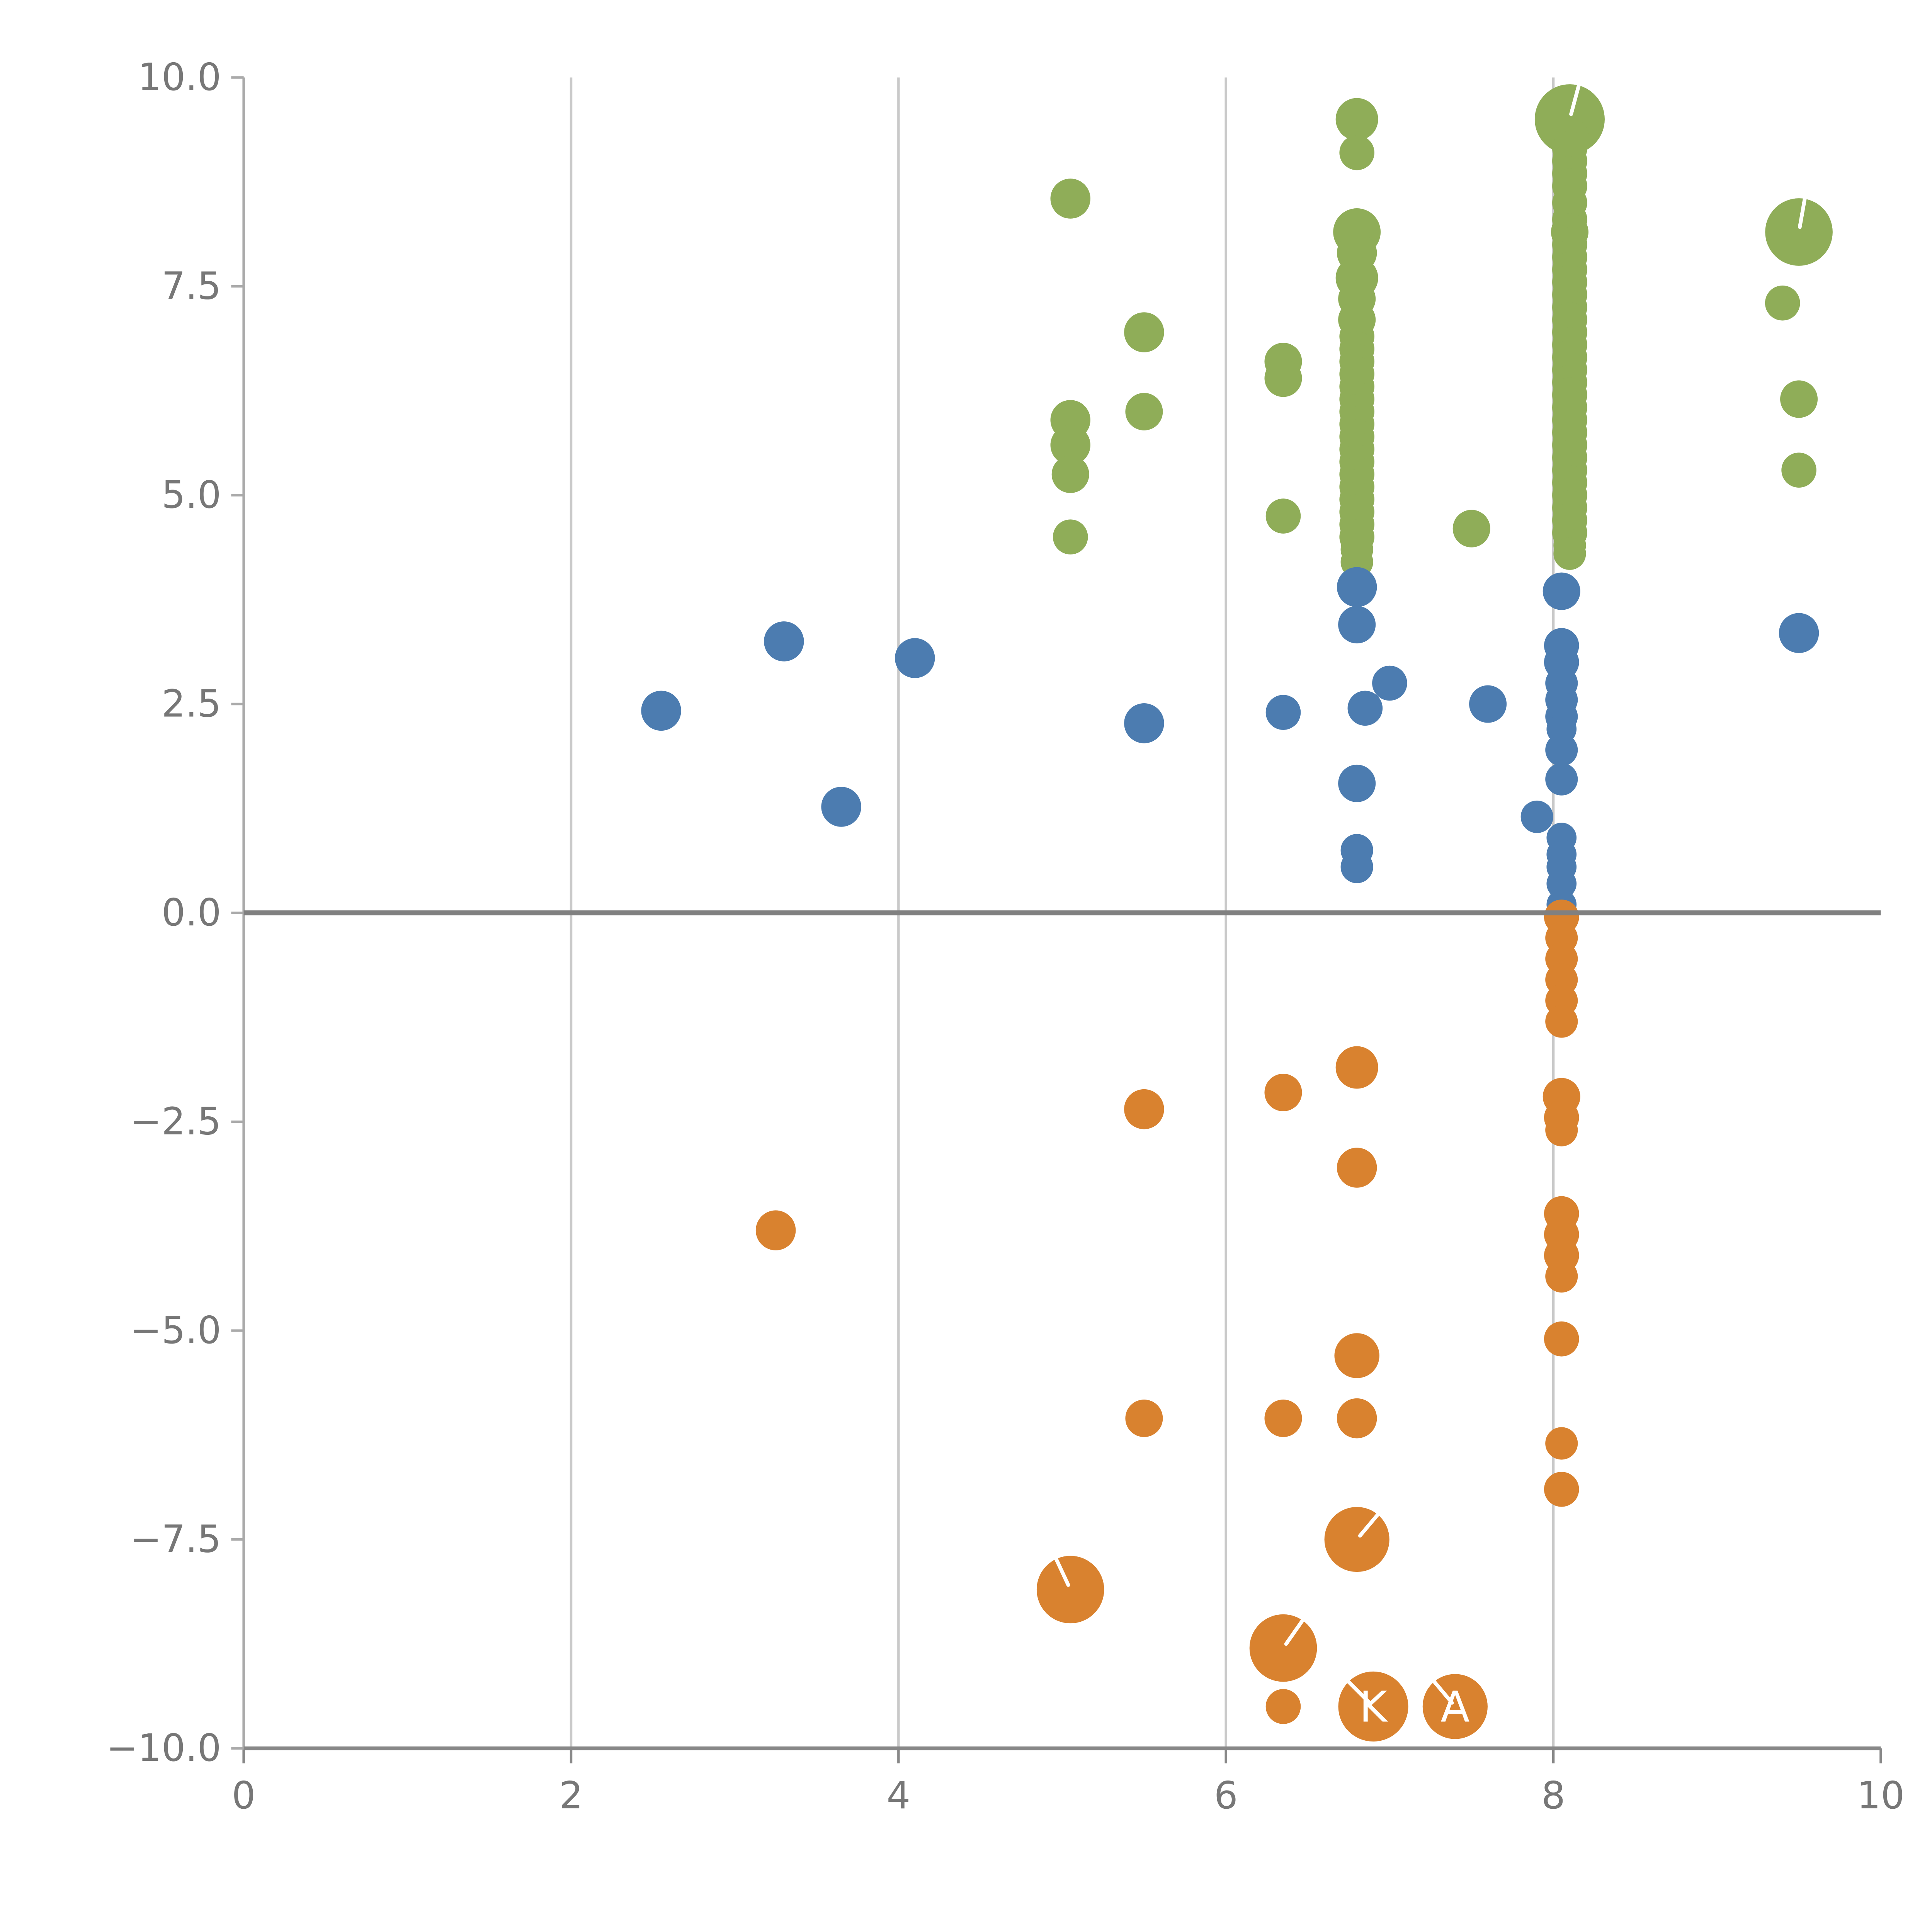  I want to click on y-tick-label: −7.5, so click(176, 1539).